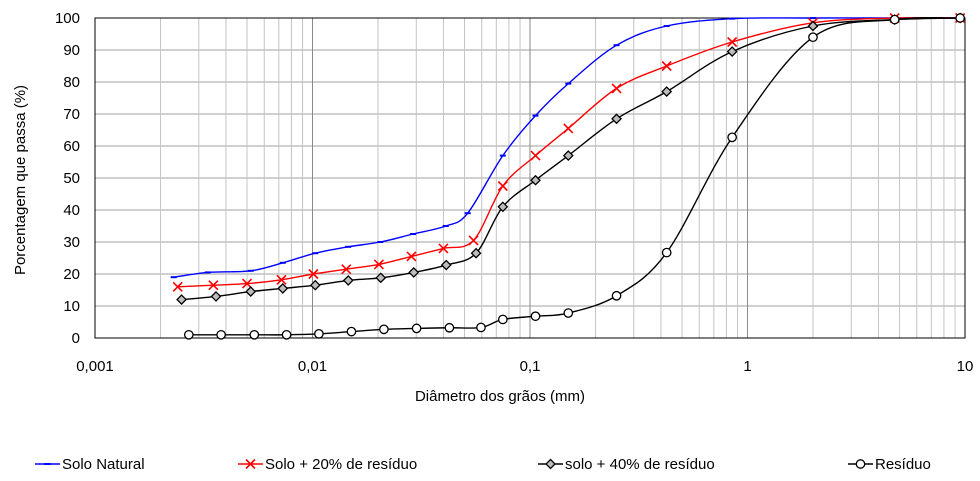  I want to click on y-tick-label: 20, so click(71, 274).